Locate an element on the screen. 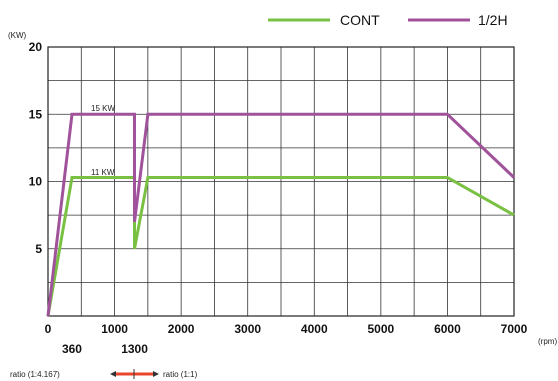 The image size is (558, 381). y-tick-label: 10 is located at coordinates (36, 182).